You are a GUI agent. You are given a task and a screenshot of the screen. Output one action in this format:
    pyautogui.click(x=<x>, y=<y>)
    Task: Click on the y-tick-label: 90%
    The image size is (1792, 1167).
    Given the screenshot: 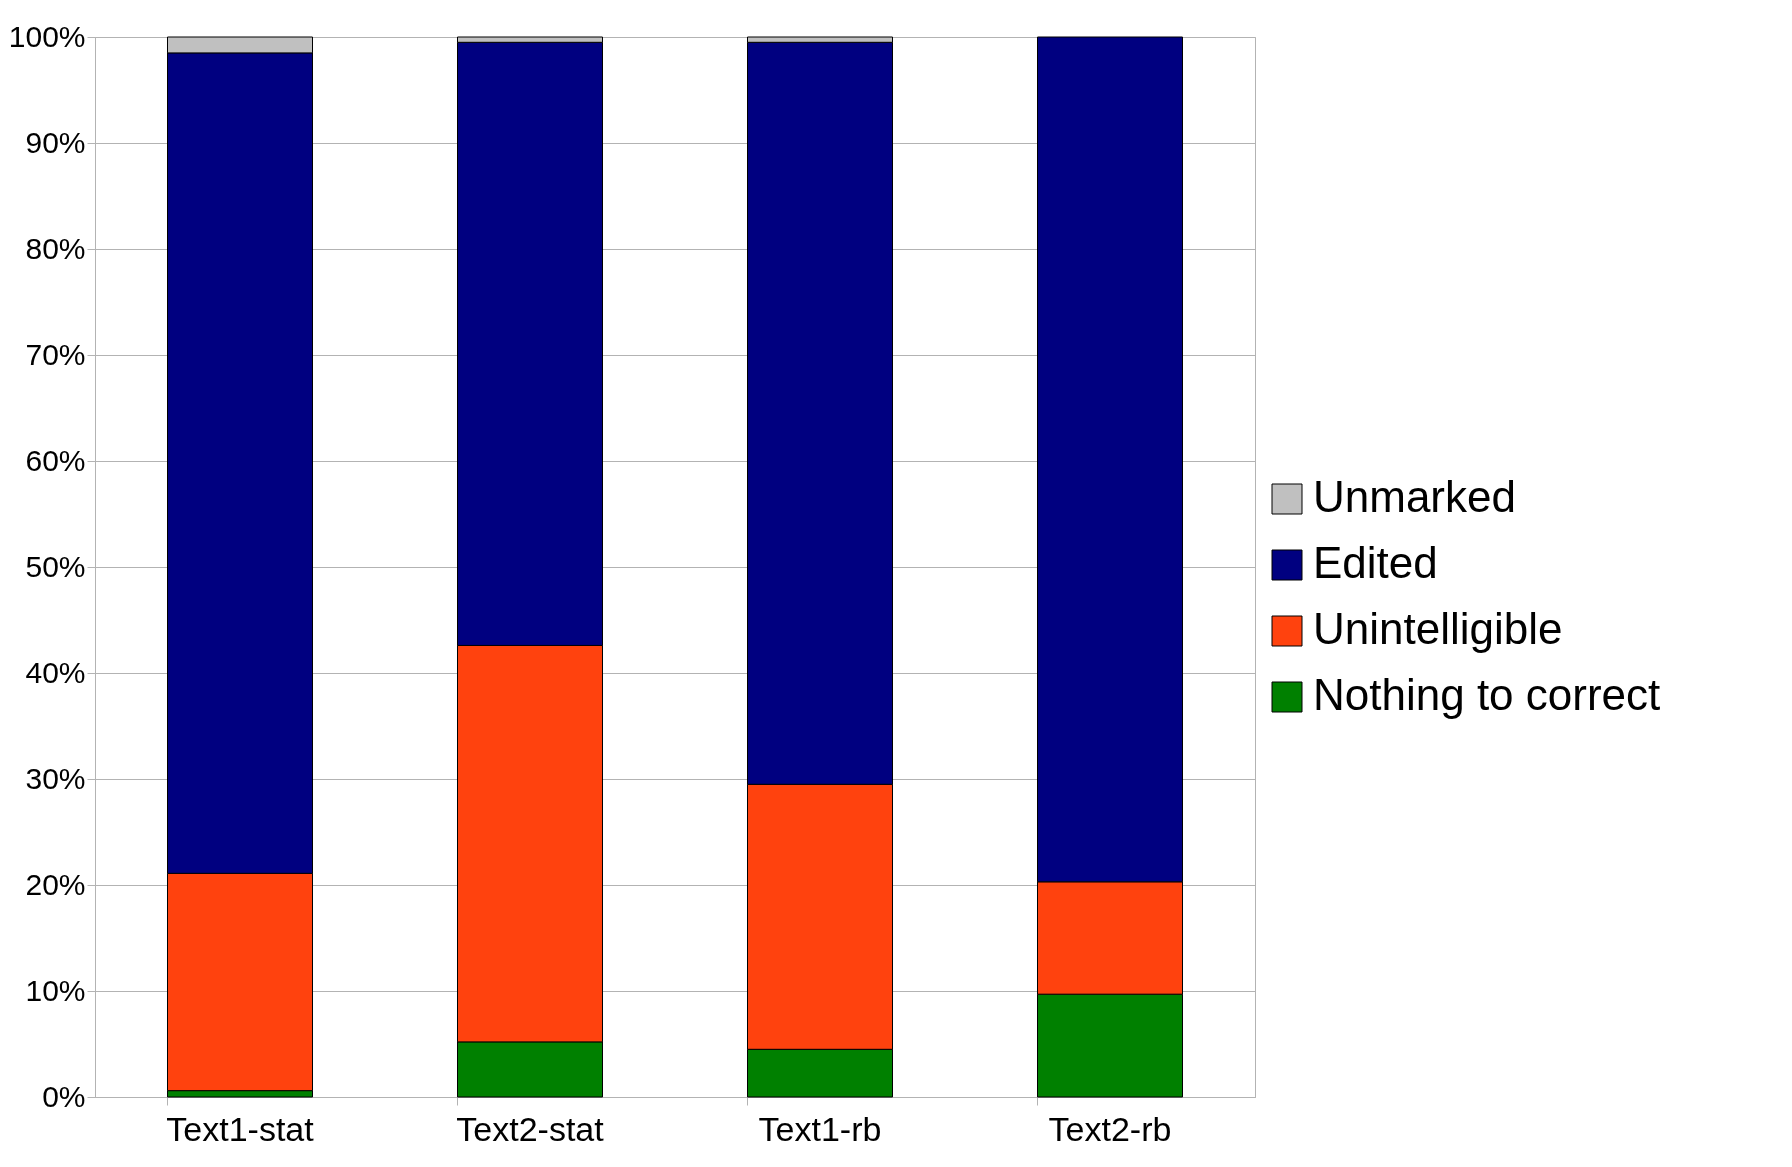 What is the action you would take?
    pyautogui.click(x=55, y=142)
    